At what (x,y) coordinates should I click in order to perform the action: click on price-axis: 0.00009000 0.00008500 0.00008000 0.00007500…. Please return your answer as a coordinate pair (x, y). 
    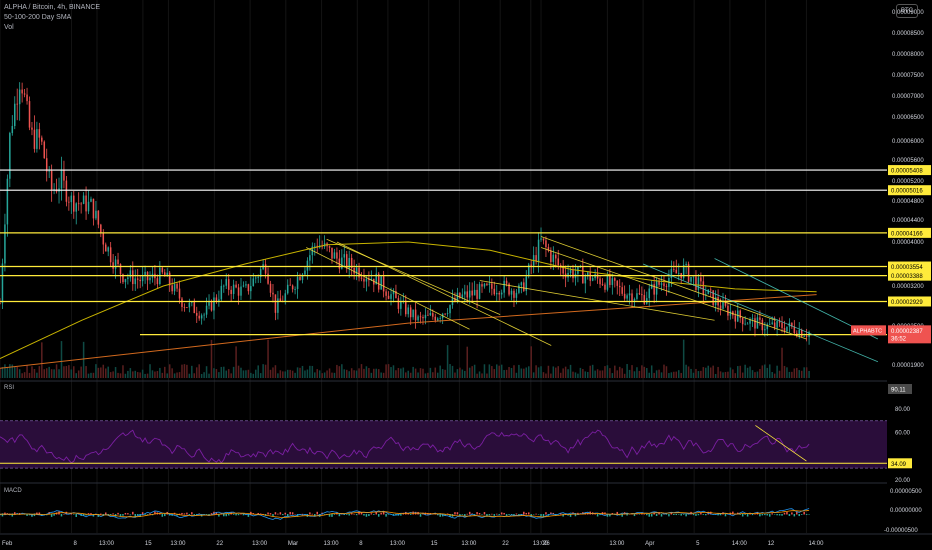
    Looking at the image, I should click on (891, 267).